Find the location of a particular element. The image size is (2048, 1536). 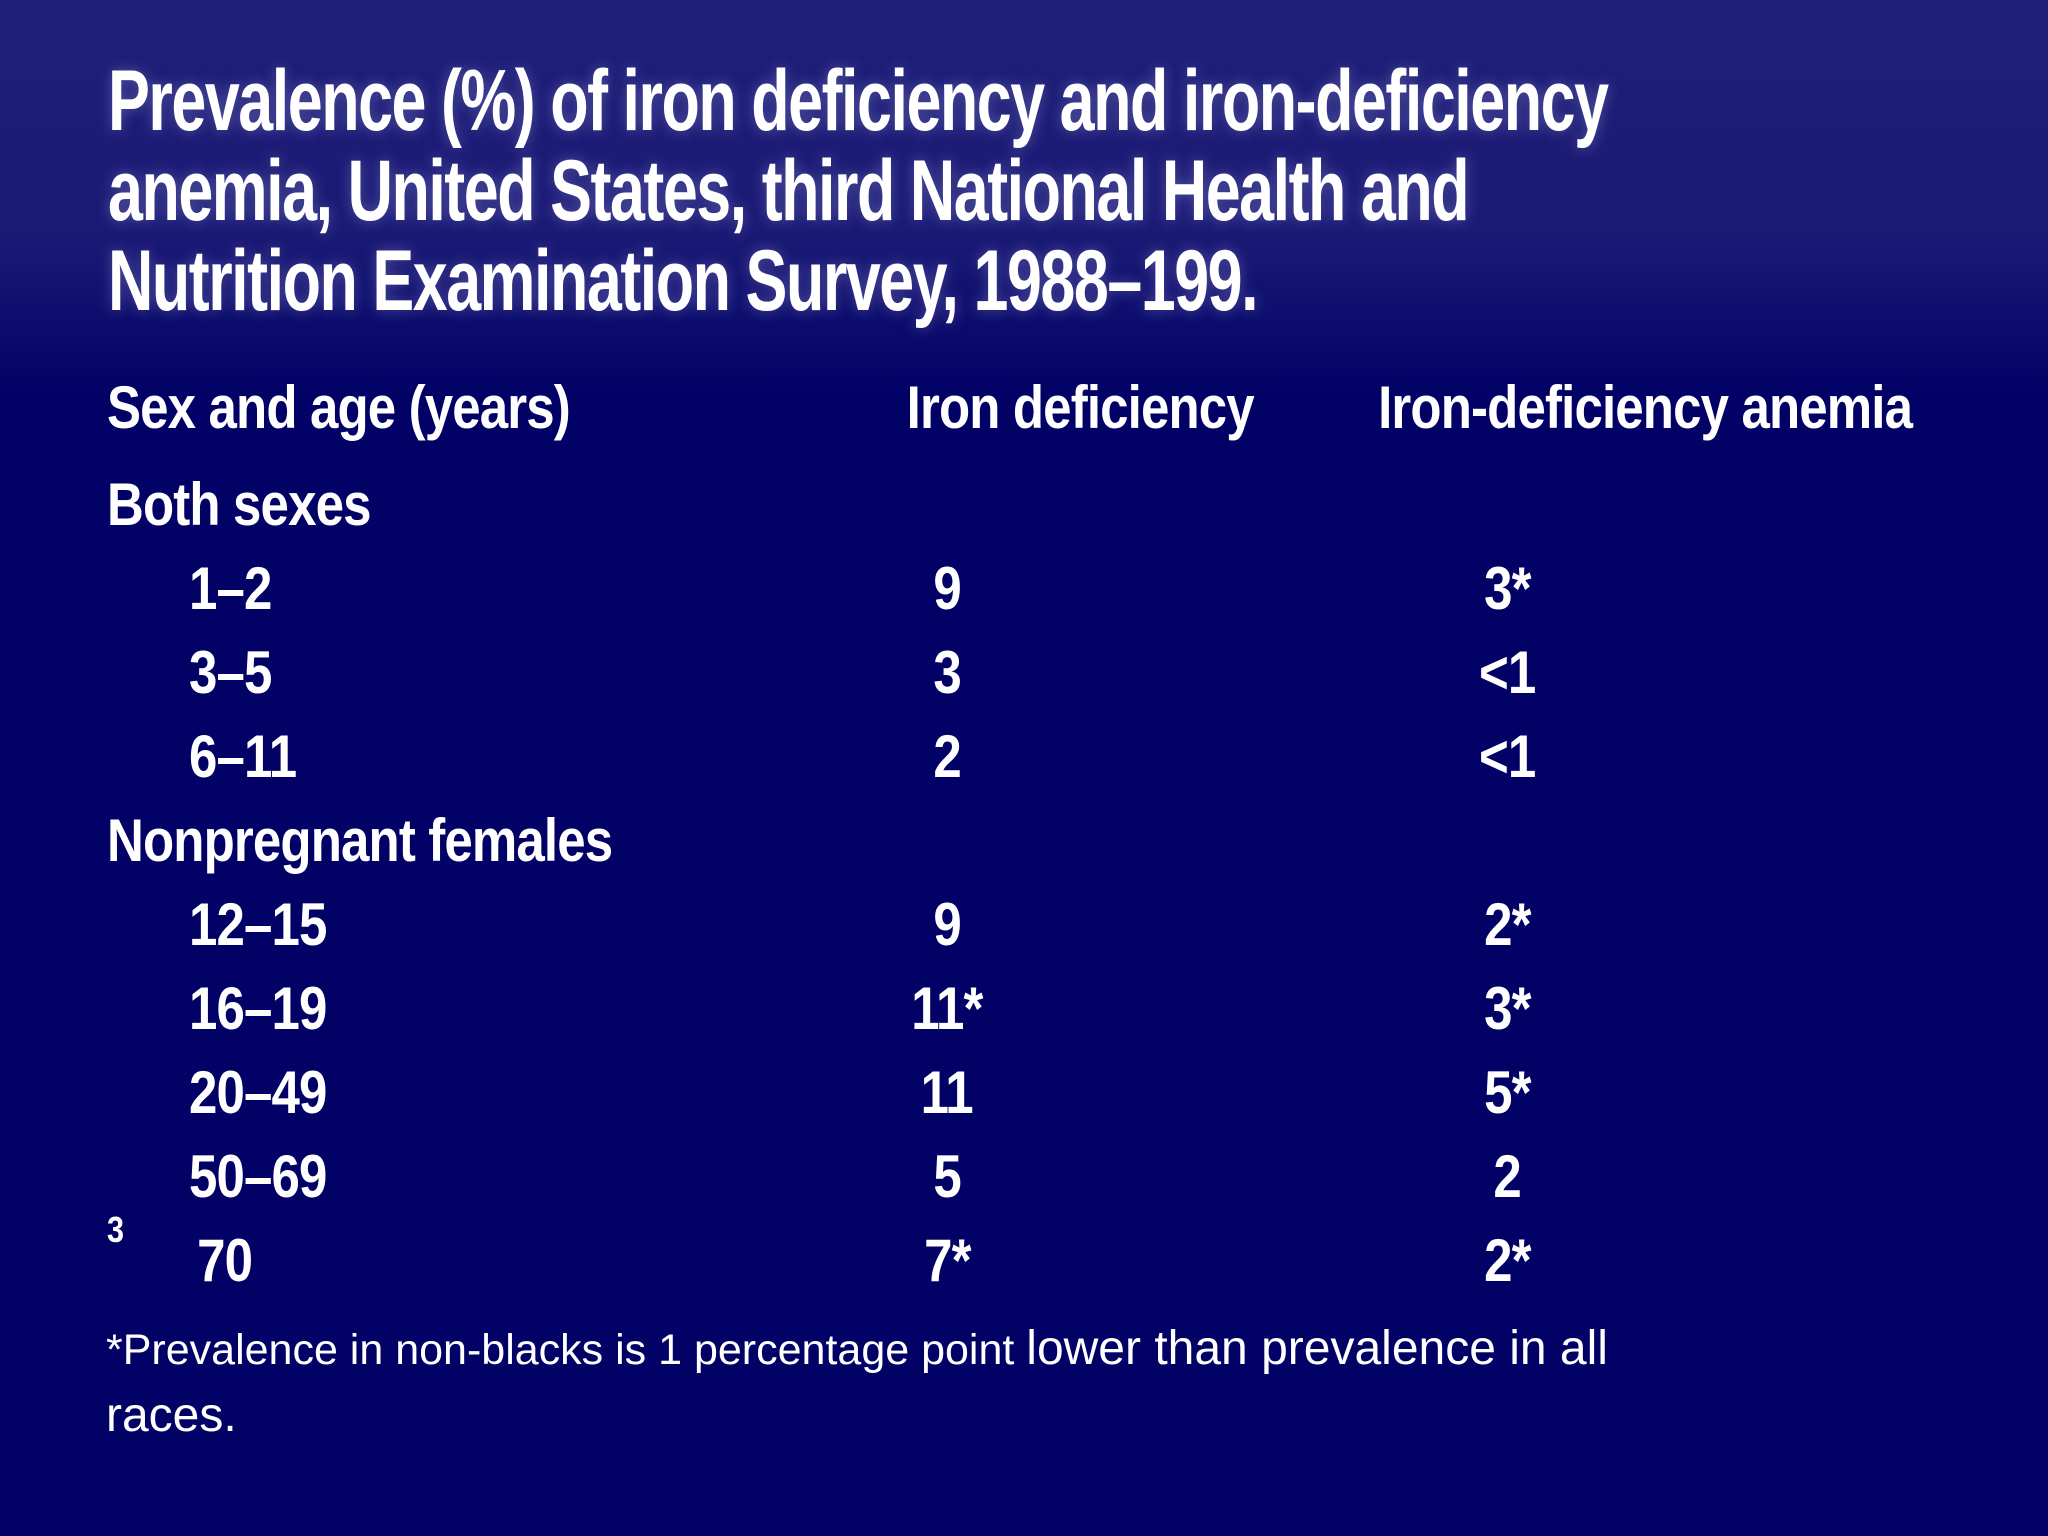

age-label: 3 70 is located at coordinates (439, 1252).